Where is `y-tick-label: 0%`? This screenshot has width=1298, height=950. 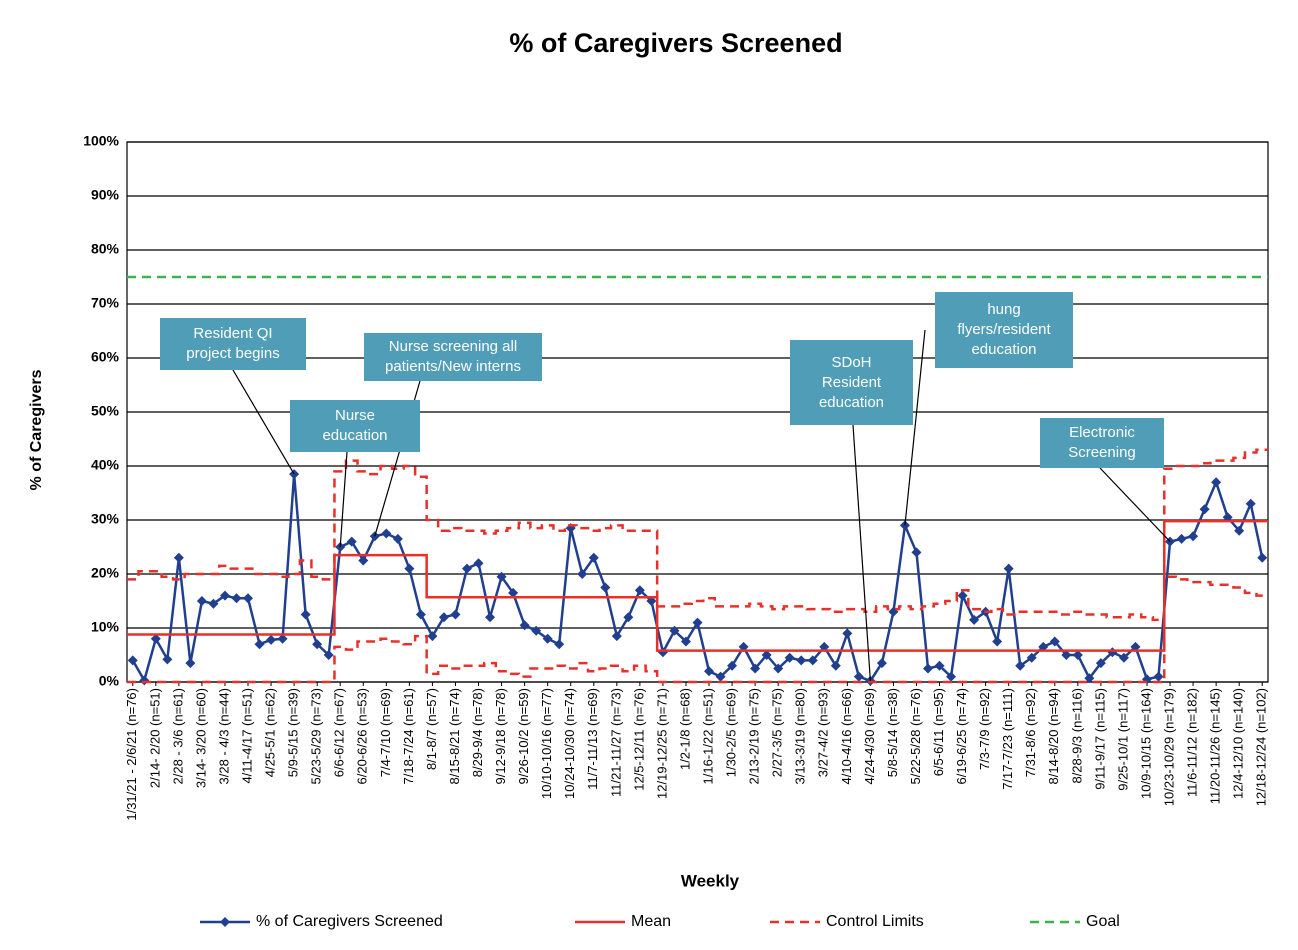
y-tick-label: 0% is located at coordinates (109, 681).